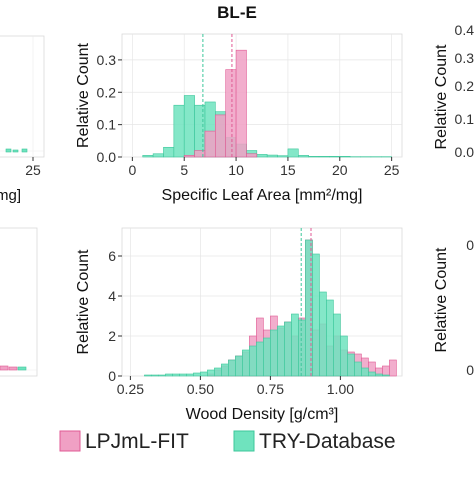 The image size is (474, 479). What do you see at coordinates (184, 170) in the screenshot?
I see `xtick-label: 5` at bounding box center [184, 170].